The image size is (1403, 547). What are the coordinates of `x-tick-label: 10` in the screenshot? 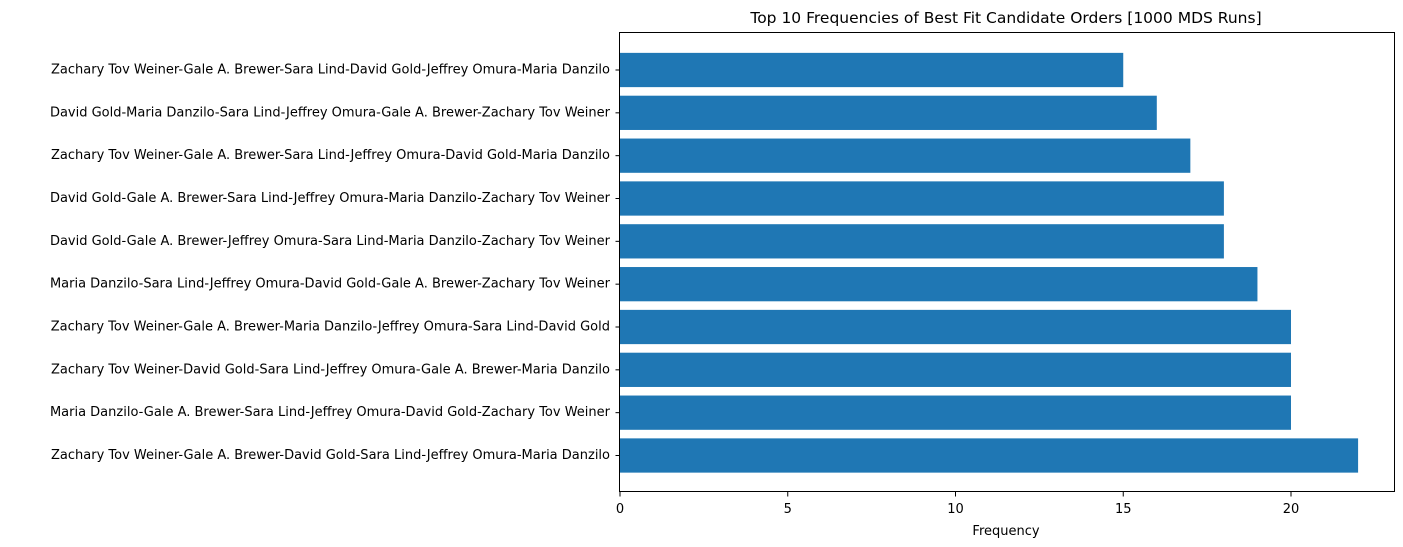 It's located at (955, 509).